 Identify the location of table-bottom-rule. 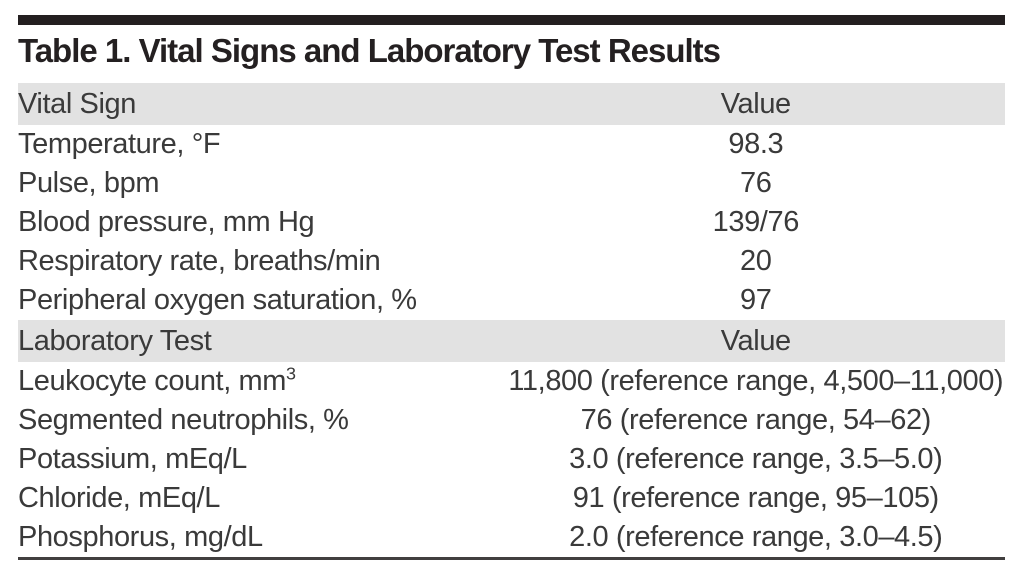
(511, 558).